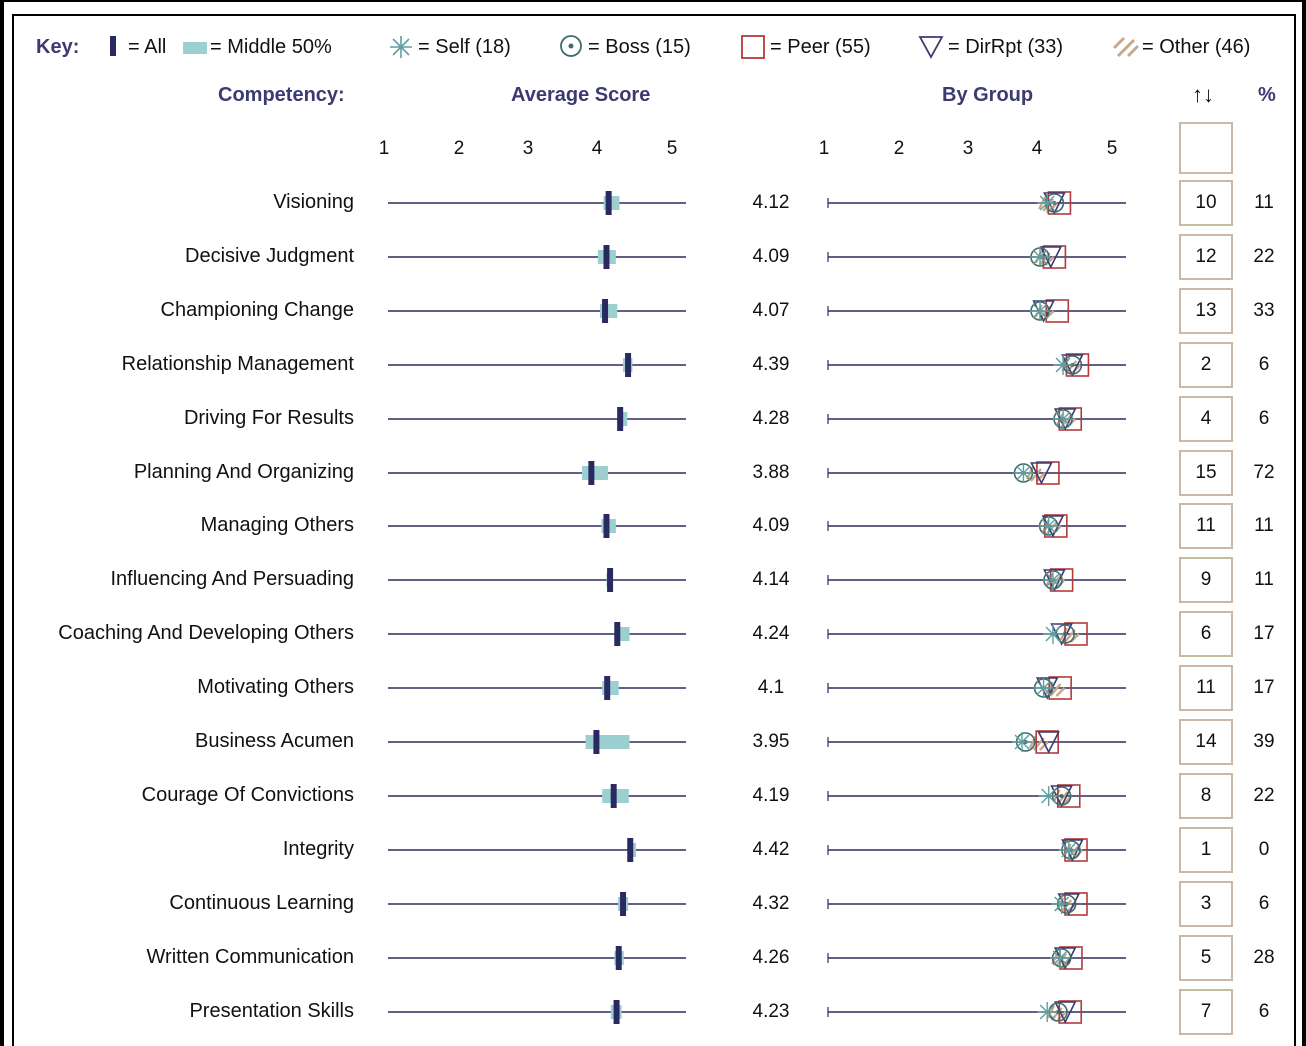  Describe the element at coordinates (1206, 473) in the screenshot. I see `rank-value: 15` at that location.